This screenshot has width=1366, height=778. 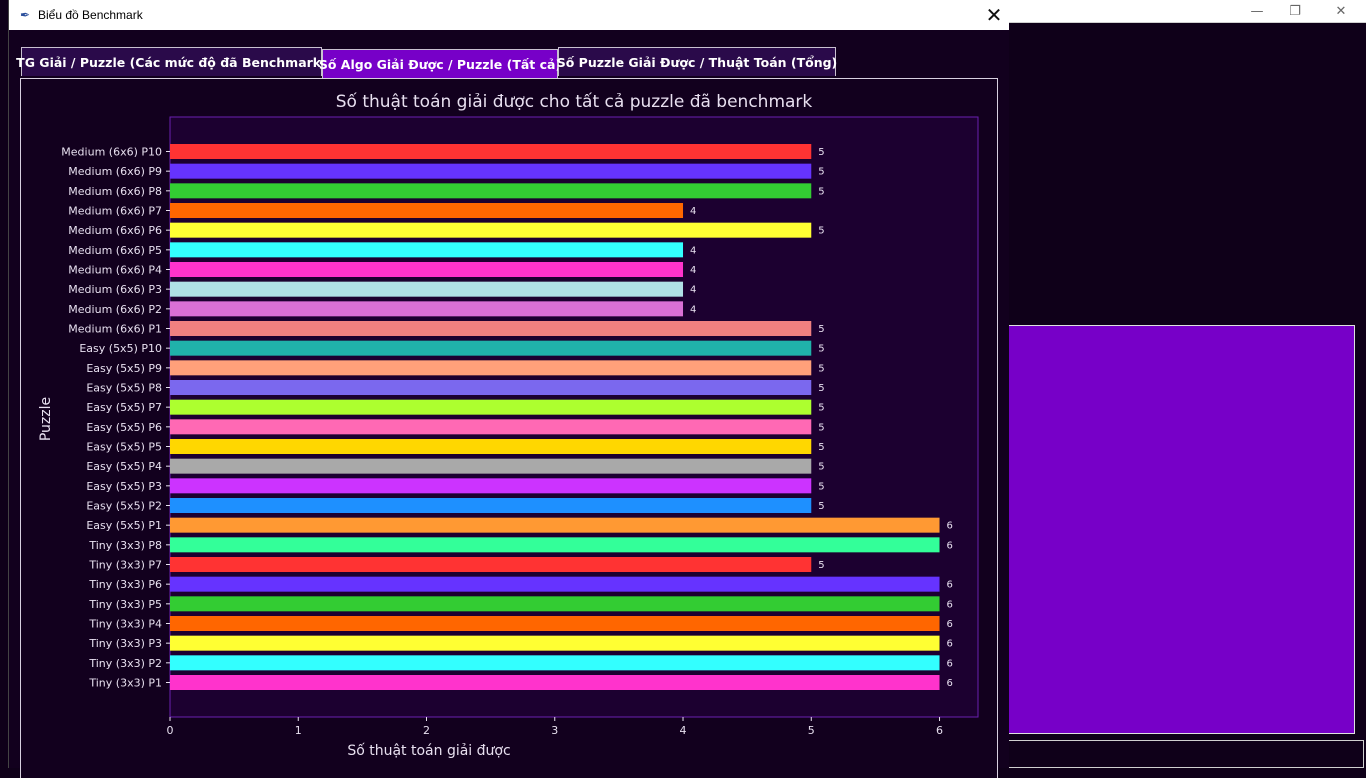 What do you see at coordinates (125, 663) in the screenshot?
I see `y-tick-label: Tiny (3x3) P2` at bounding box center [125, 663].